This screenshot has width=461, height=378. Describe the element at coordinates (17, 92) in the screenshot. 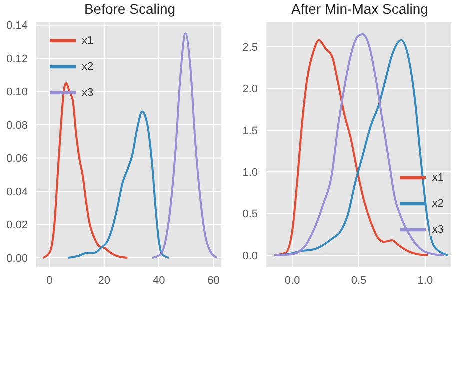

I see `y-tick-label: 0.10` at that location.